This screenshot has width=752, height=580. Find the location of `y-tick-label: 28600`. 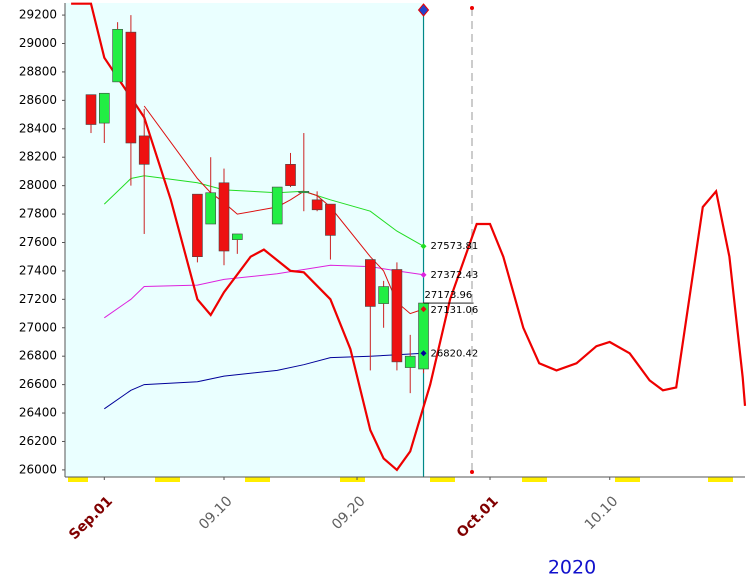

y-tick-label: 28600 is located at coordinates (38, 100).